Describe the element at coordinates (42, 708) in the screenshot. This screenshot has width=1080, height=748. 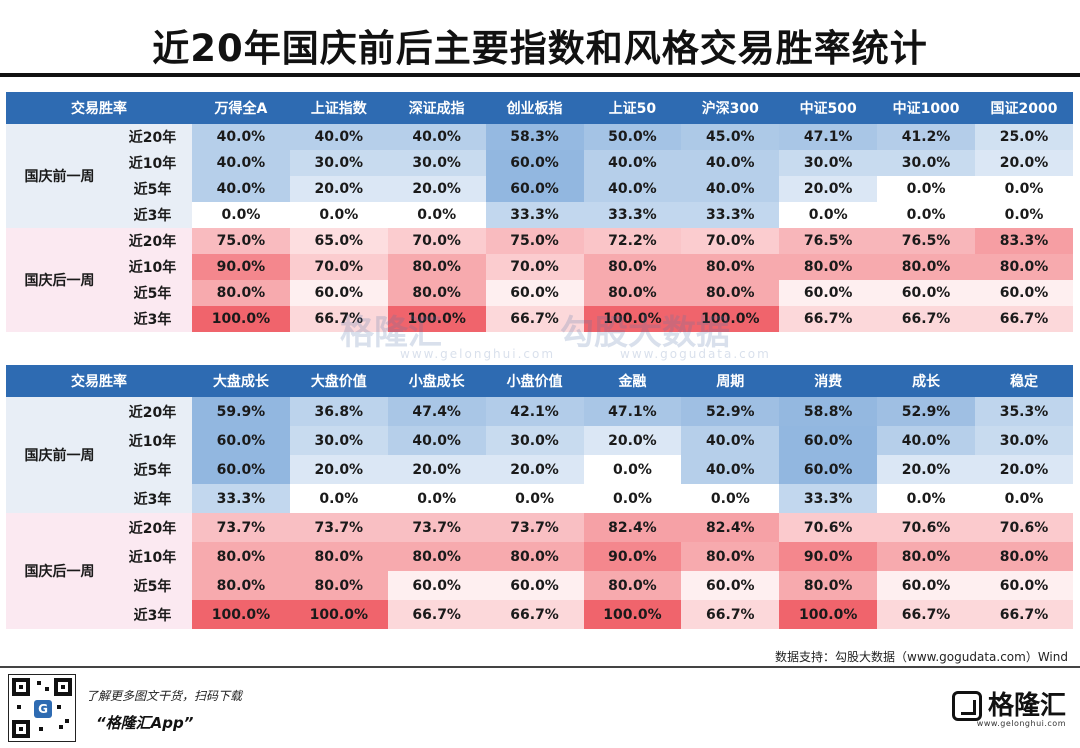
I see `qr-code-icon: G` at that location.